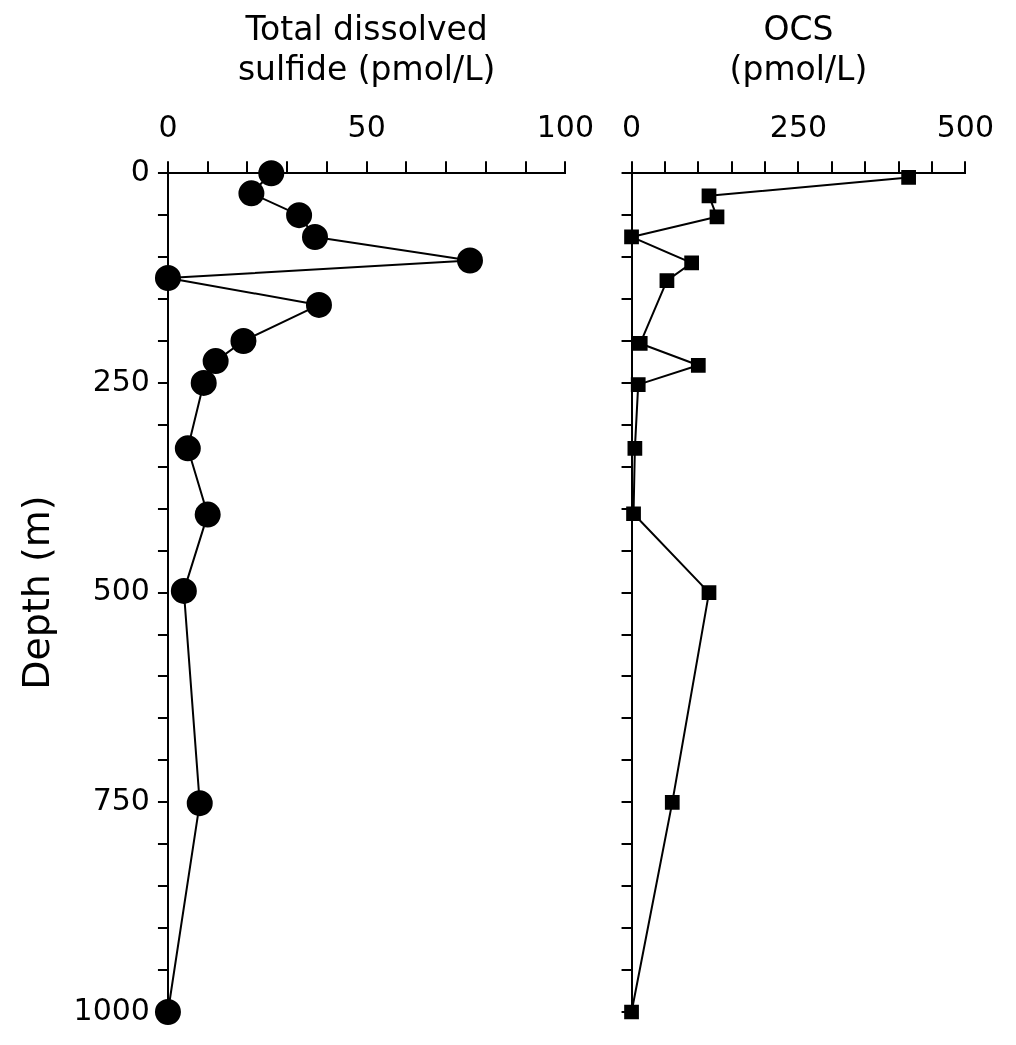  Describe the element at coordinates (121, 800) in the screenshot. I see `y-tick-label: 750` at that location.